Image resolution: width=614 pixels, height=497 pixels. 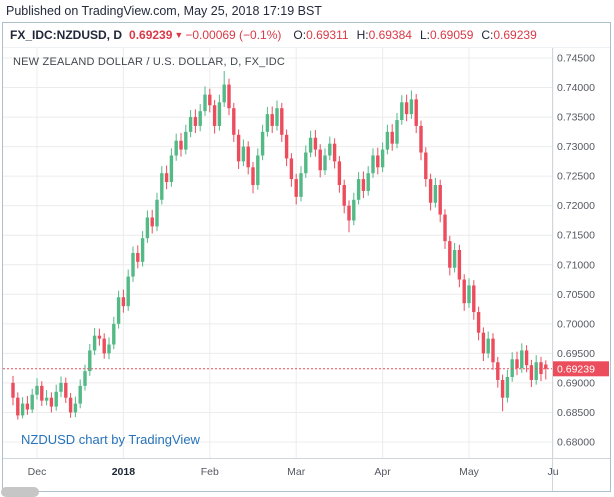 I want to click on y-axis-label: 0.74000, so click(x=576, y=88).